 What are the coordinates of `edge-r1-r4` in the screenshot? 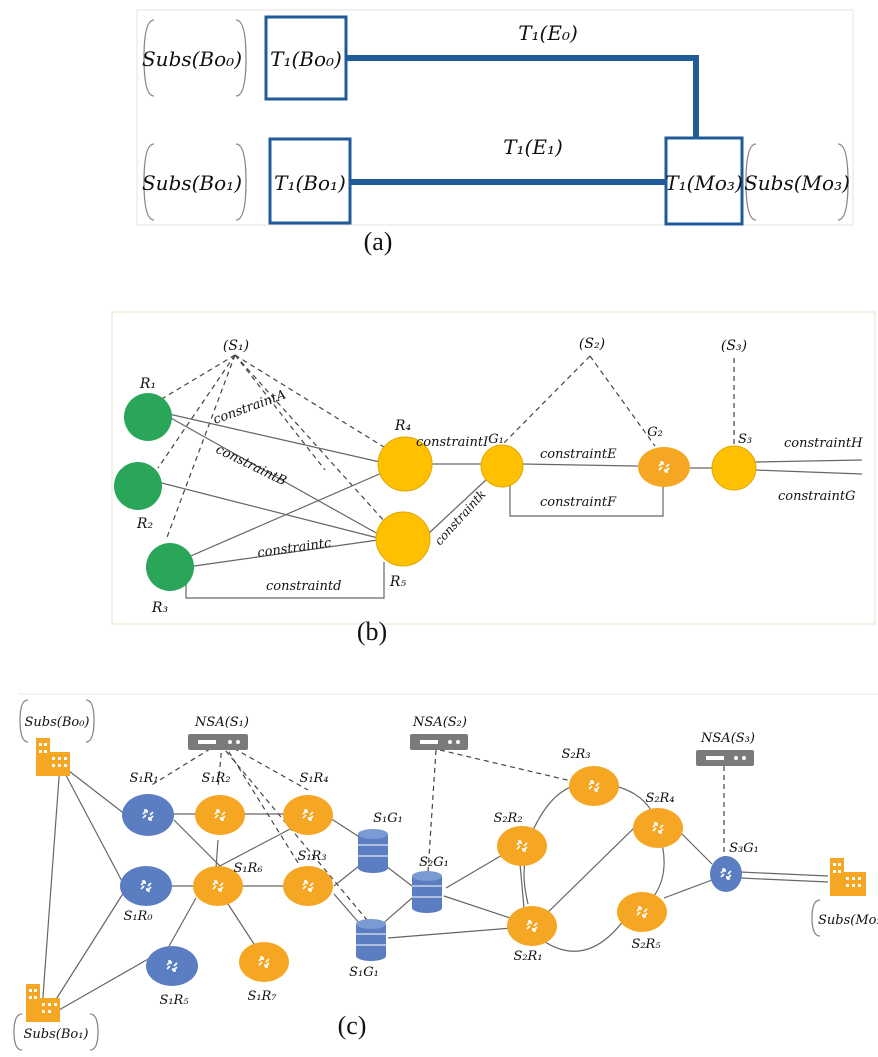 It's located at (270, 437).